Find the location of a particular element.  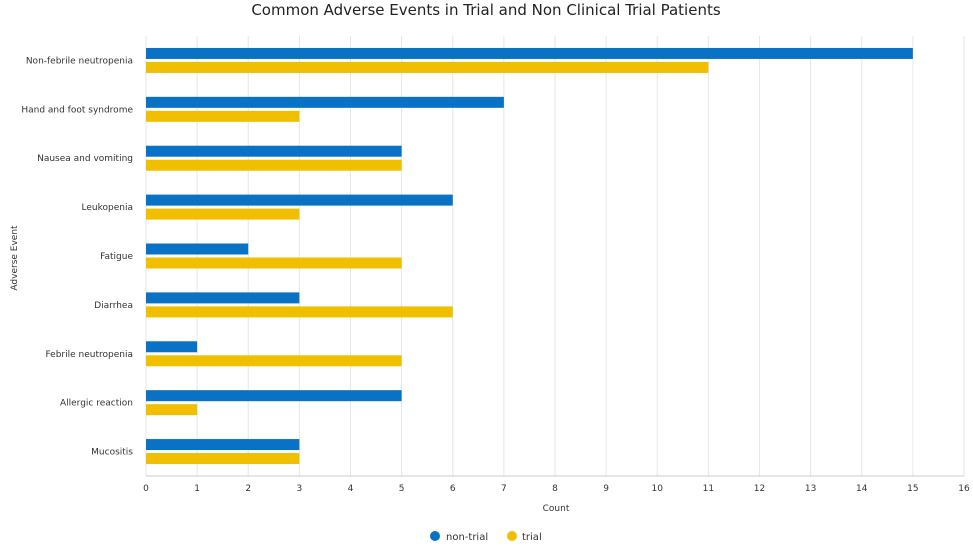

x-tick-label: 12 is located at coordinates (759, 489).